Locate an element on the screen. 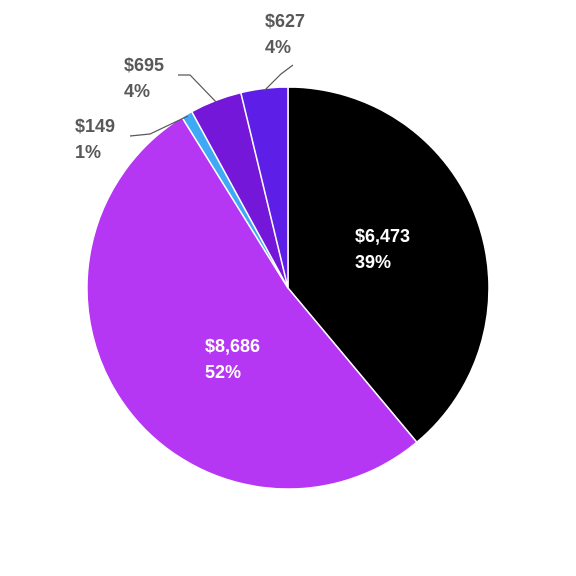 This screenshot has width=576, height=576. percent-label: 1% is located at coordinates (88, 152).